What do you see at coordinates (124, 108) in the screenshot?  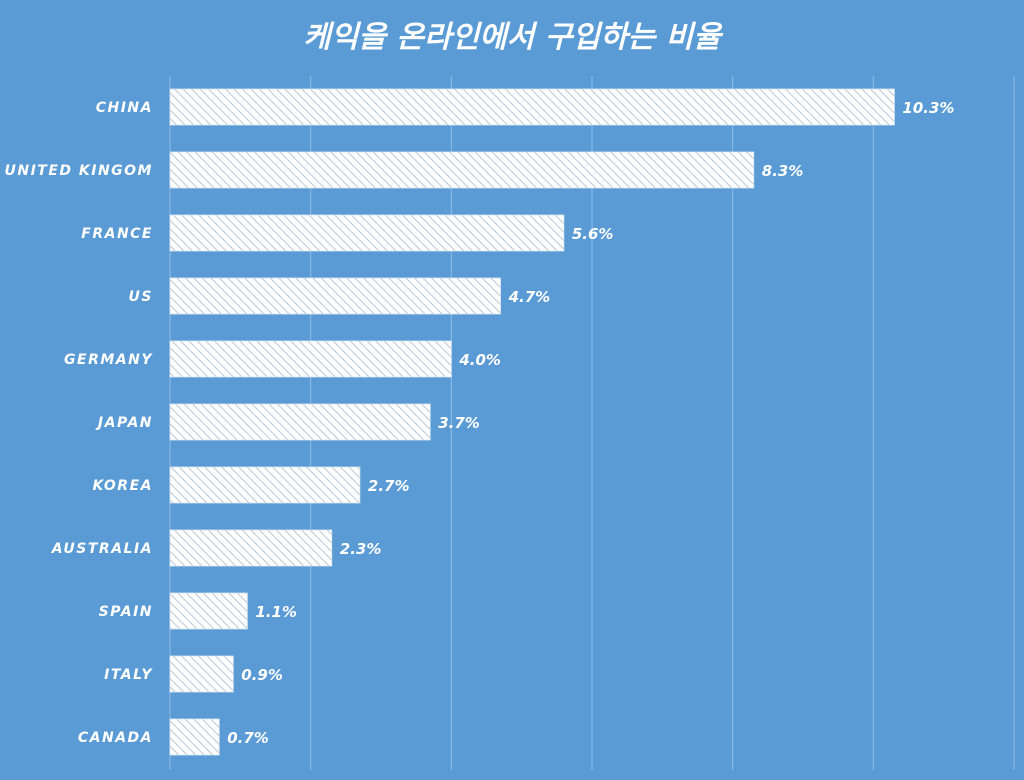 I see `category-label: CHINA` at bounding box center [124, 108].